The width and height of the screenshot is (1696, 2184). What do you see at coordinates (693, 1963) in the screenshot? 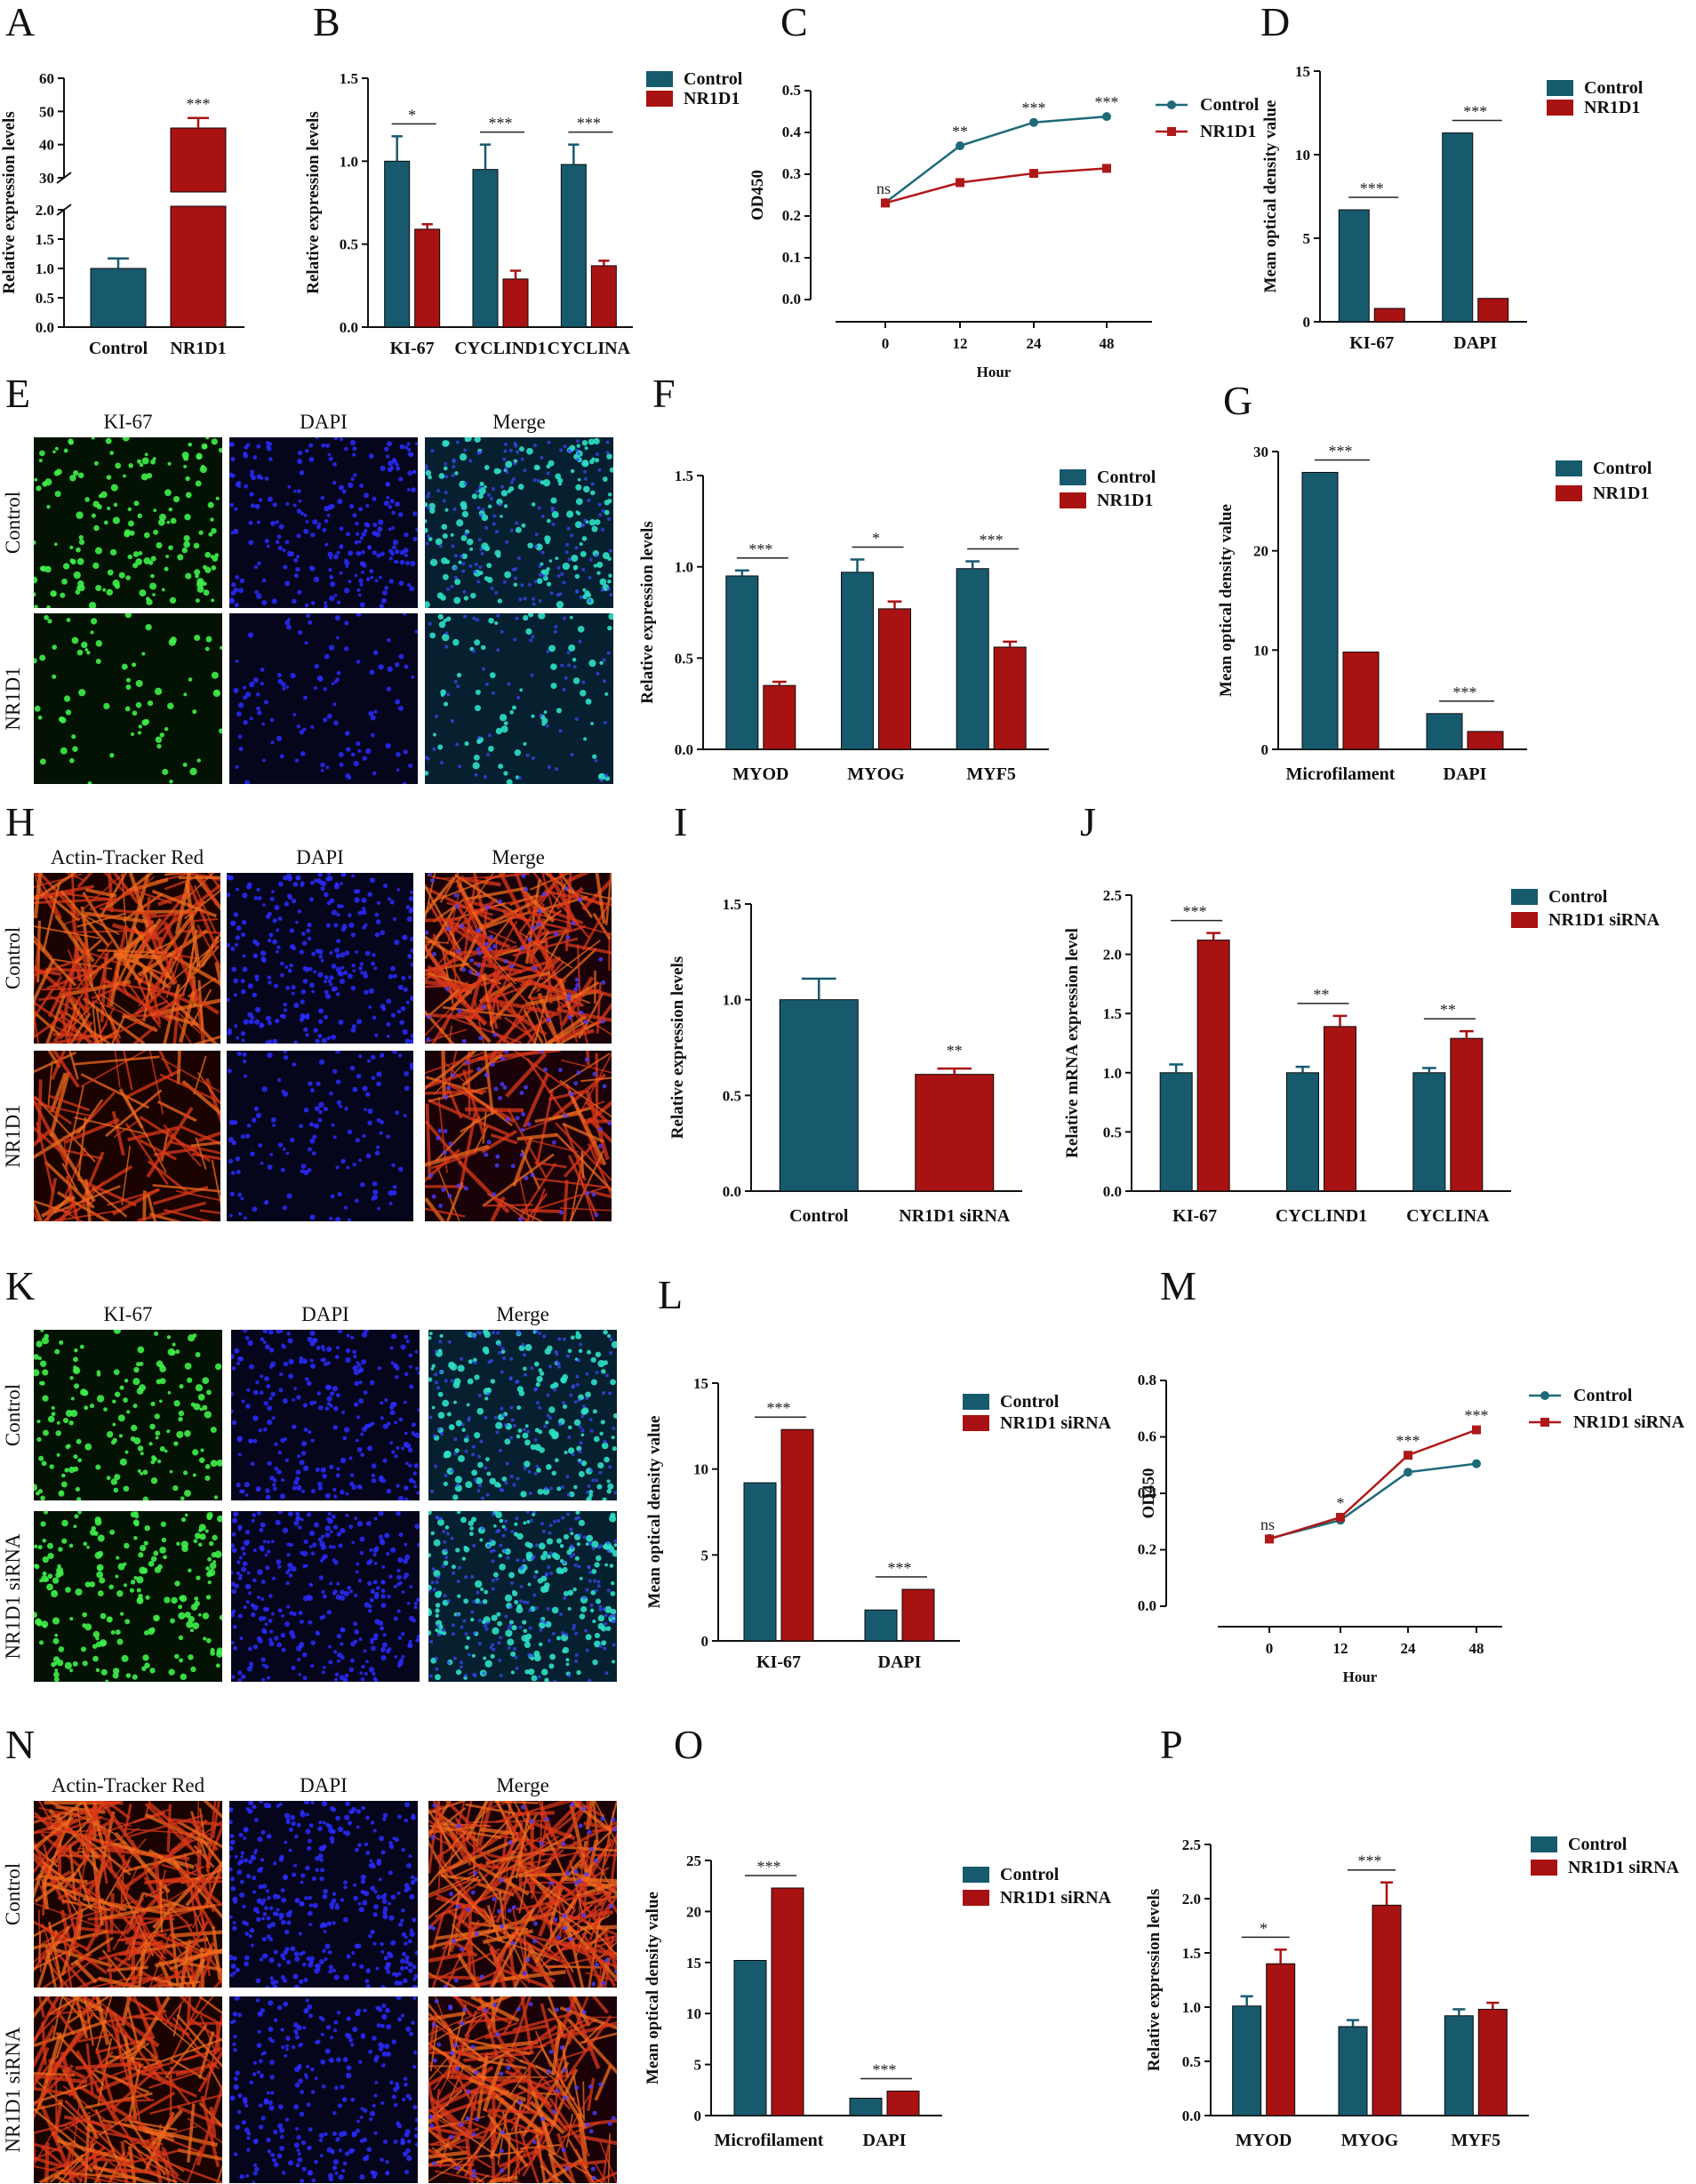
I see `y-tick-label: 15` at bounding box center [693, 1963].